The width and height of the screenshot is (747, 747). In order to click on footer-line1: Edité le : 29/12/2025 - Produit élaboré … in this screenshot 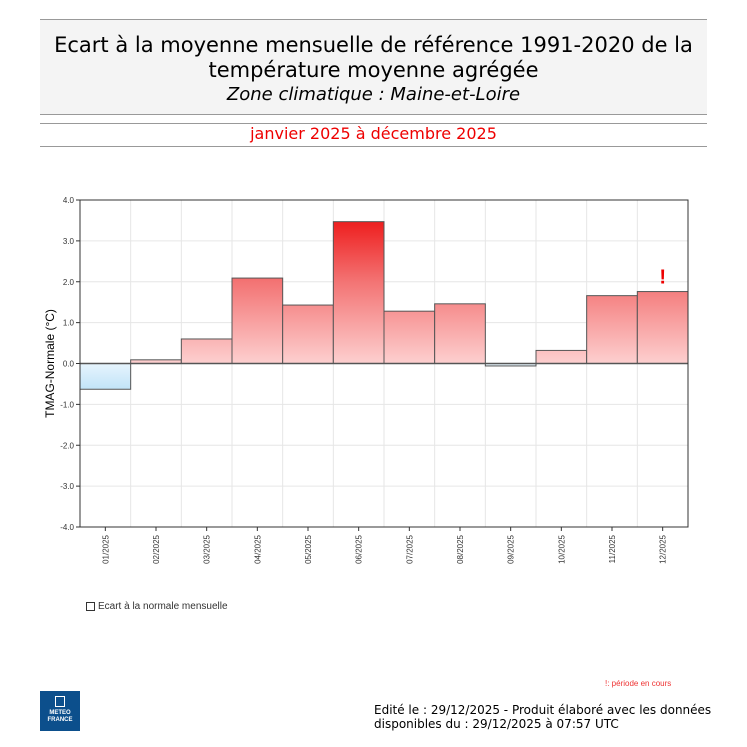, I will do `click(543, 710)`.